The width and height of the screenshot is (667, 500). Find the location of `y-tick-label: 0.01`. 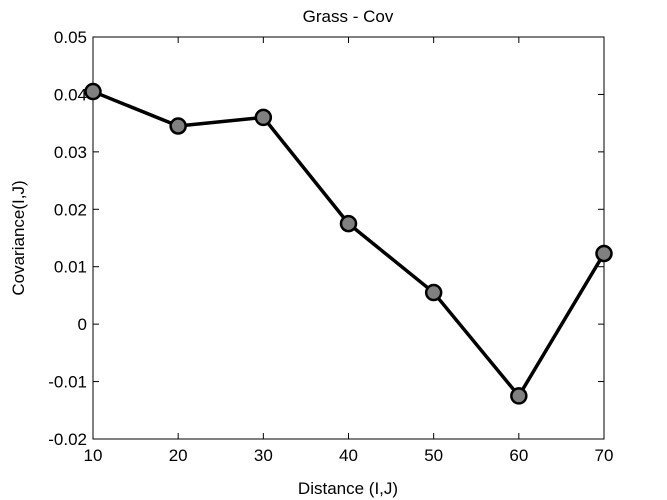

y-tick-label: 0.01 is located at coordinates (70, 267).